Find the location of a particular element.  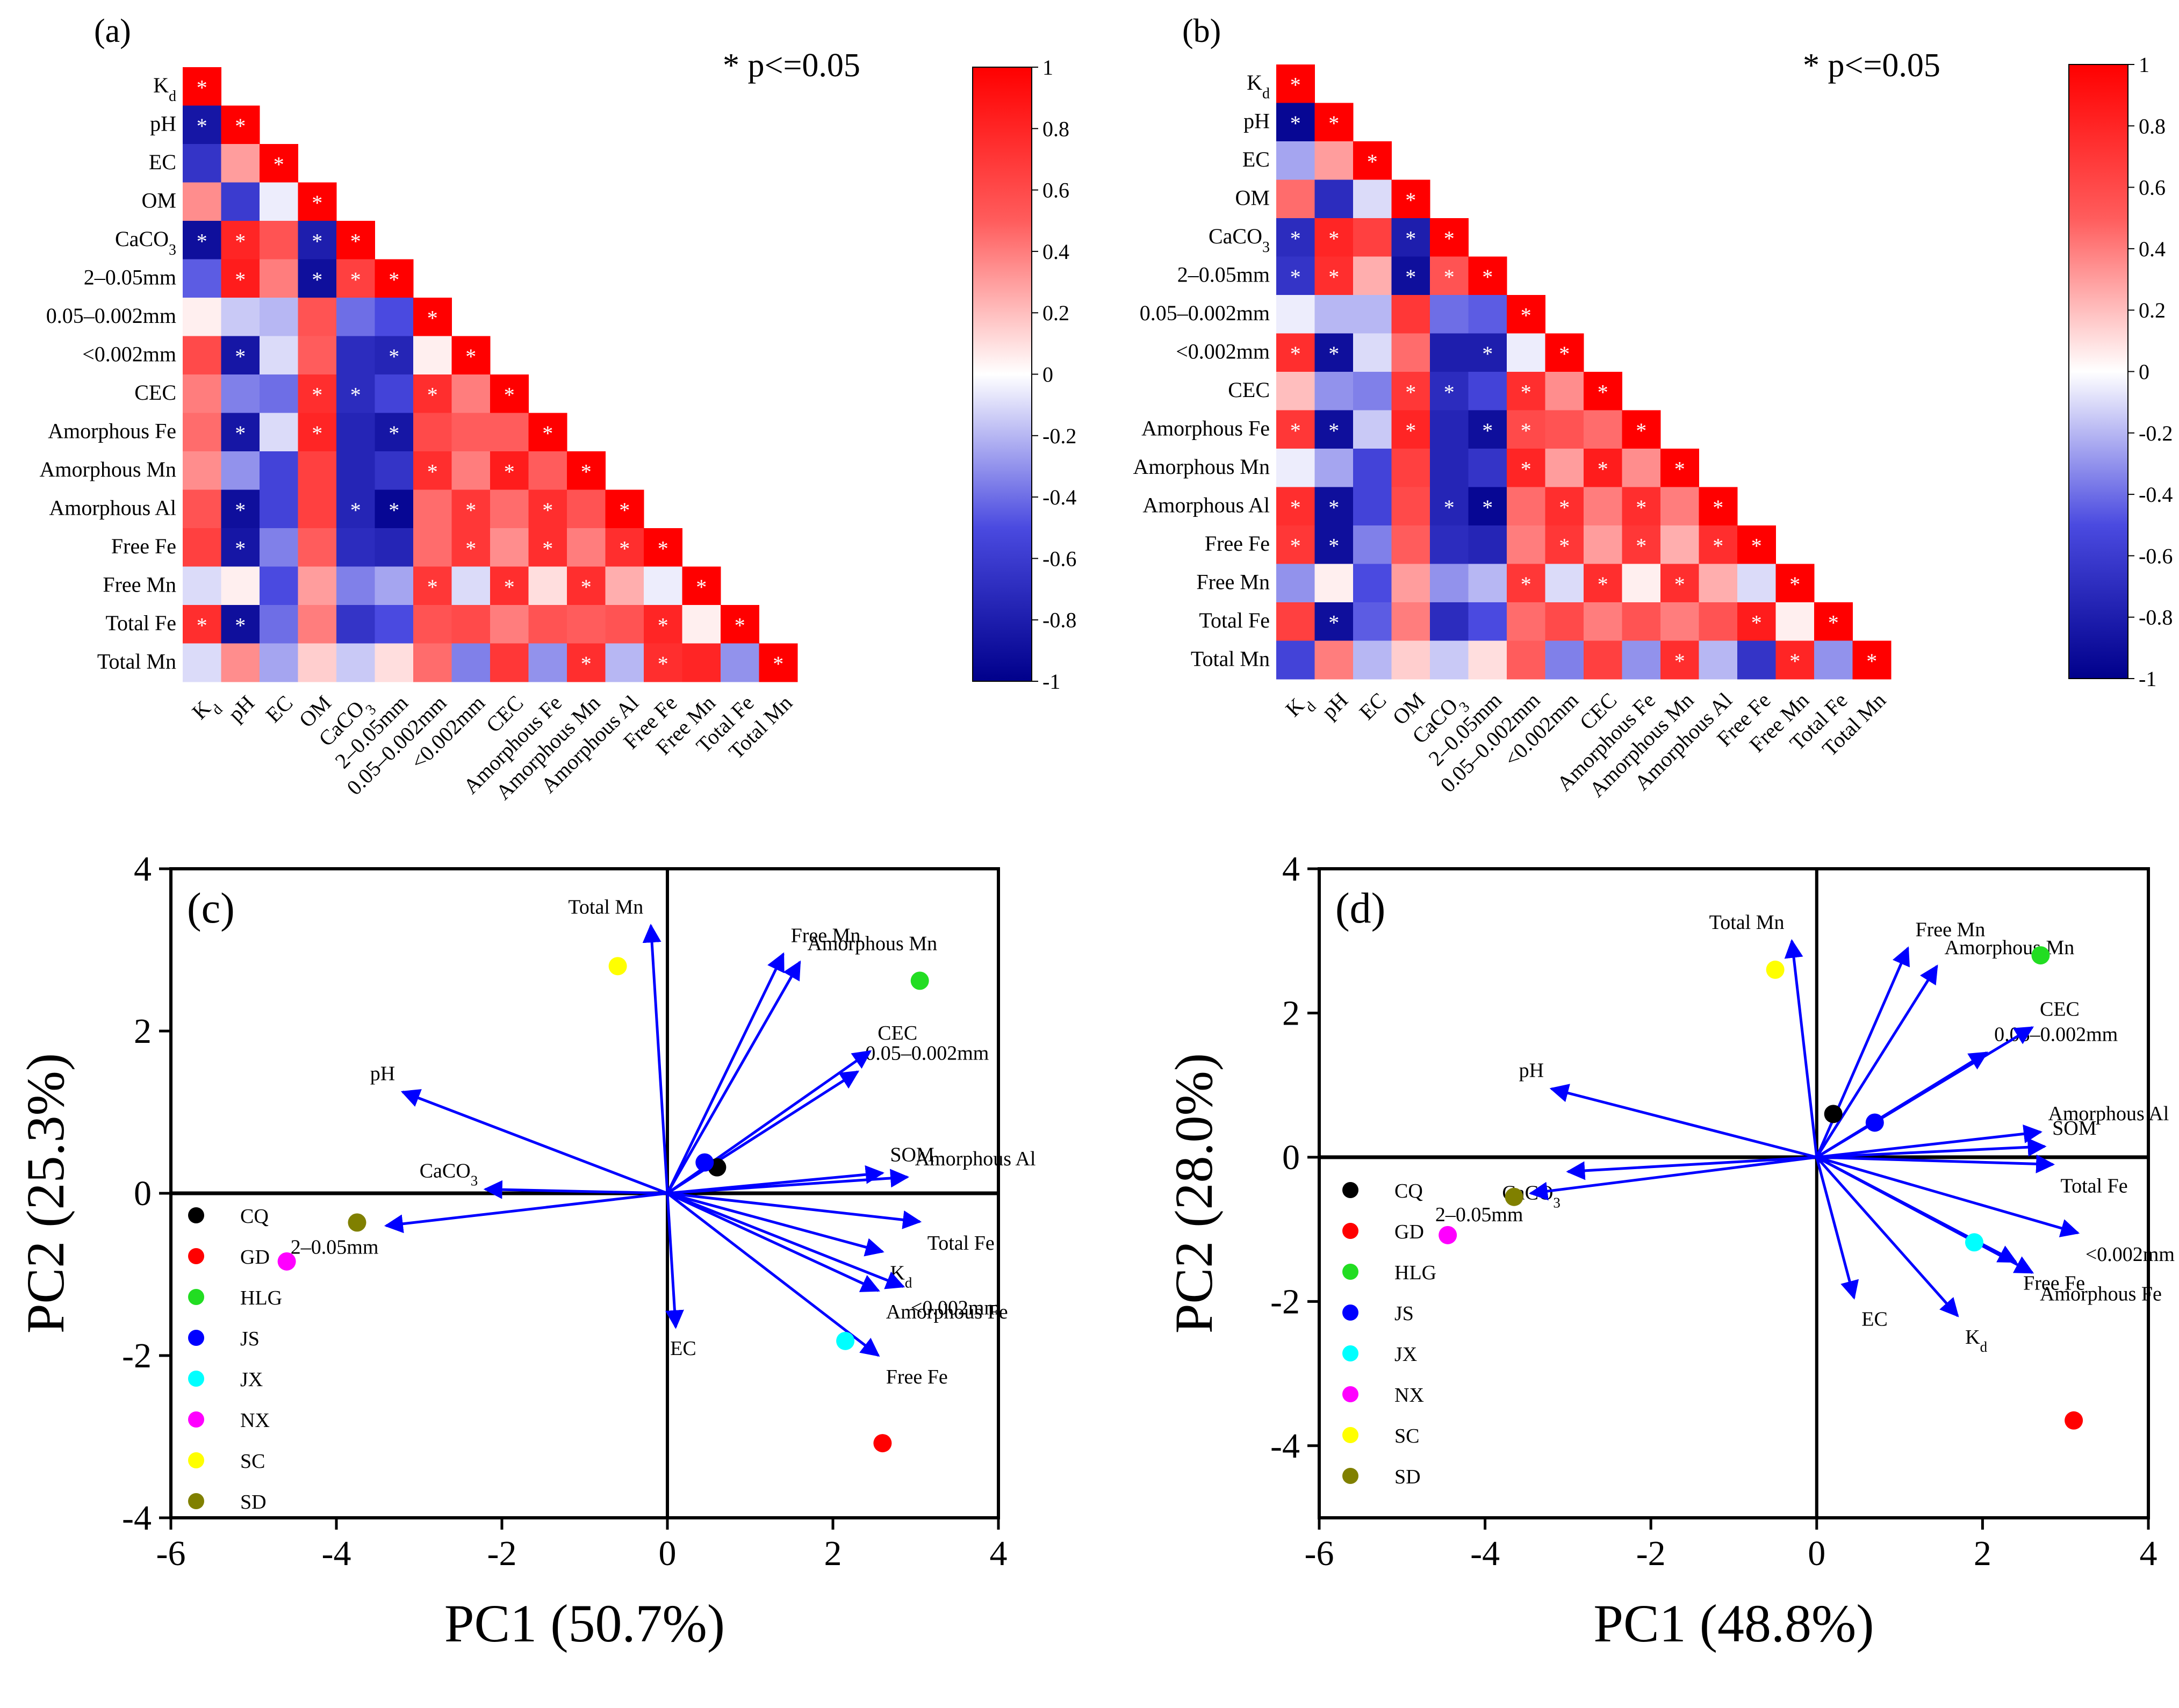

panel-letter: (d) is located at coordinates (1360, 908).